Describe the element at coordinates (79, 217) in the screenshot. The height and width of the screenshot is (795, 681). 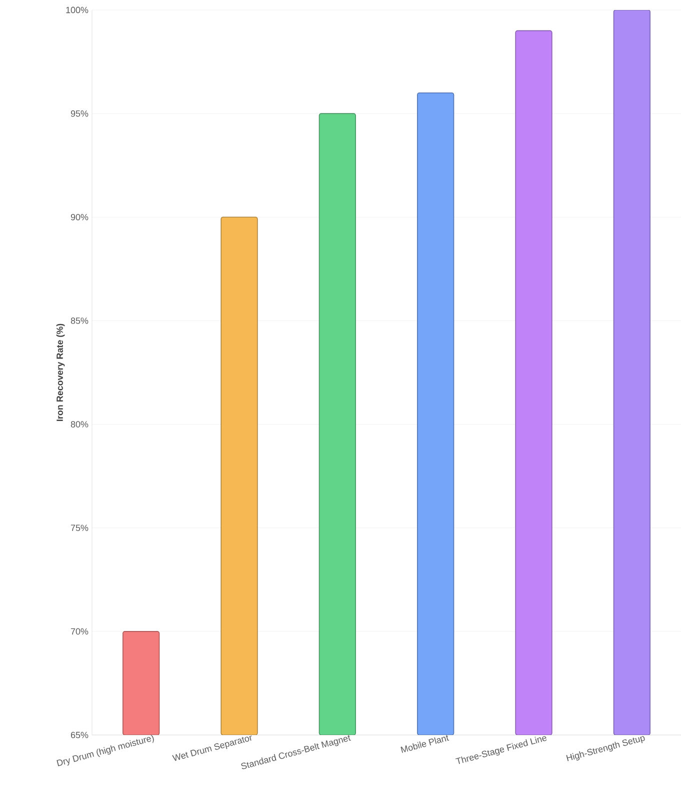
I see `y-tick-label: 90%` at that location.